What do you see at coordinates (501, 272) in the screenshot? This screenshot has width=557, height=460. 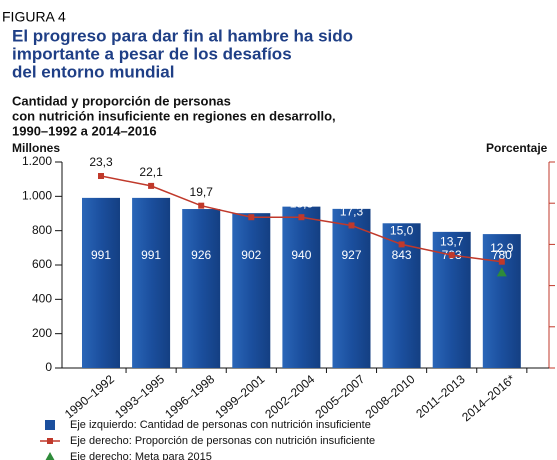 I see `target-marker` at bounding box center [501, 272].